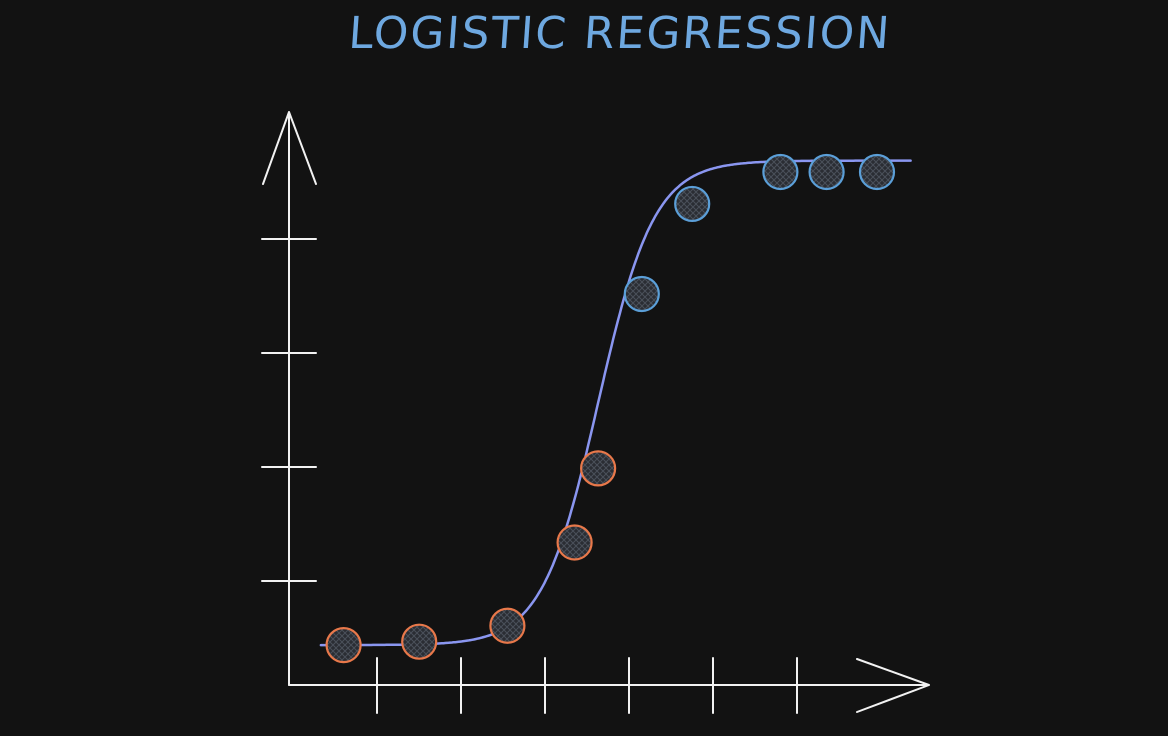 Image resolution: width=1168 pixels, height=736 pixels. What do you see at coordinates (289, 148) in the screenshot?
I see `y-axis-arrowhead` at bounding box center [289, 148].